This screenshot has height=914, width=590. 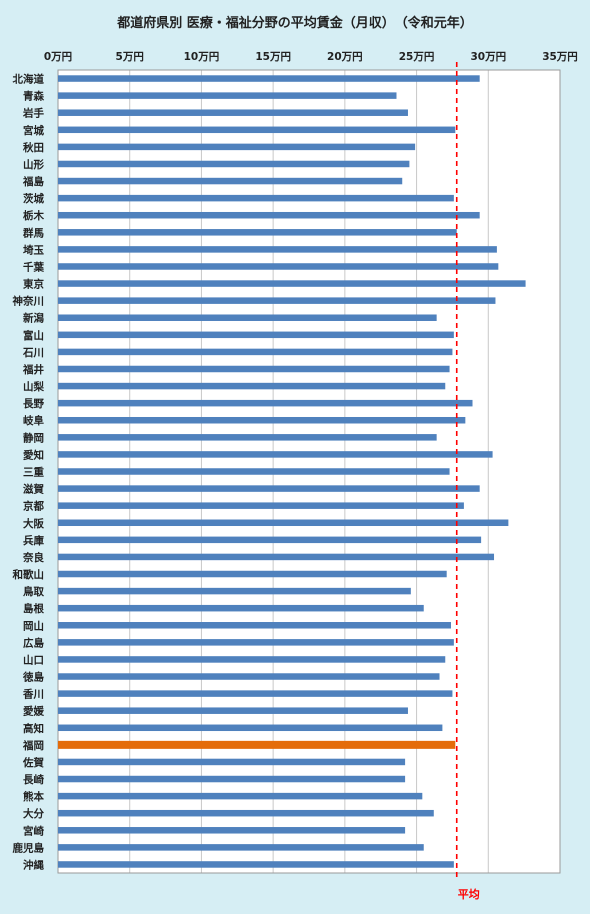 I want to click on x-tick-label: 10万円, so click(x=202, y=57).